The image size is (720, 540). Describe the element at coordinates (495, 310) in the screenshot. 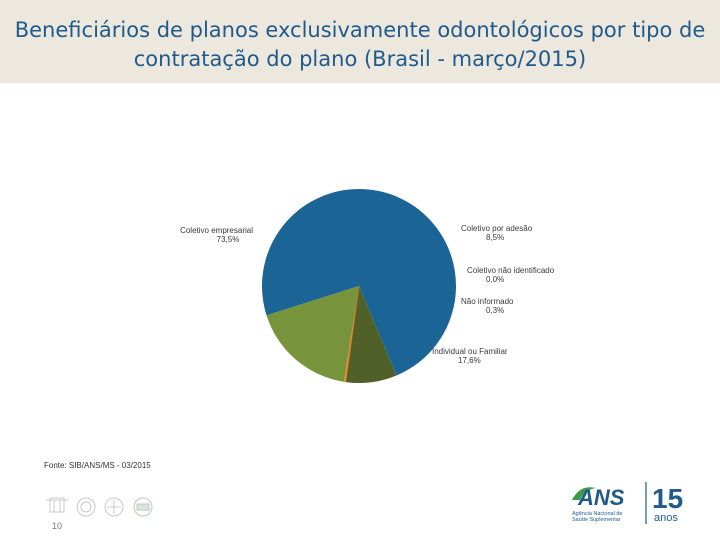

I see `label-value: 0,3%` at that location.